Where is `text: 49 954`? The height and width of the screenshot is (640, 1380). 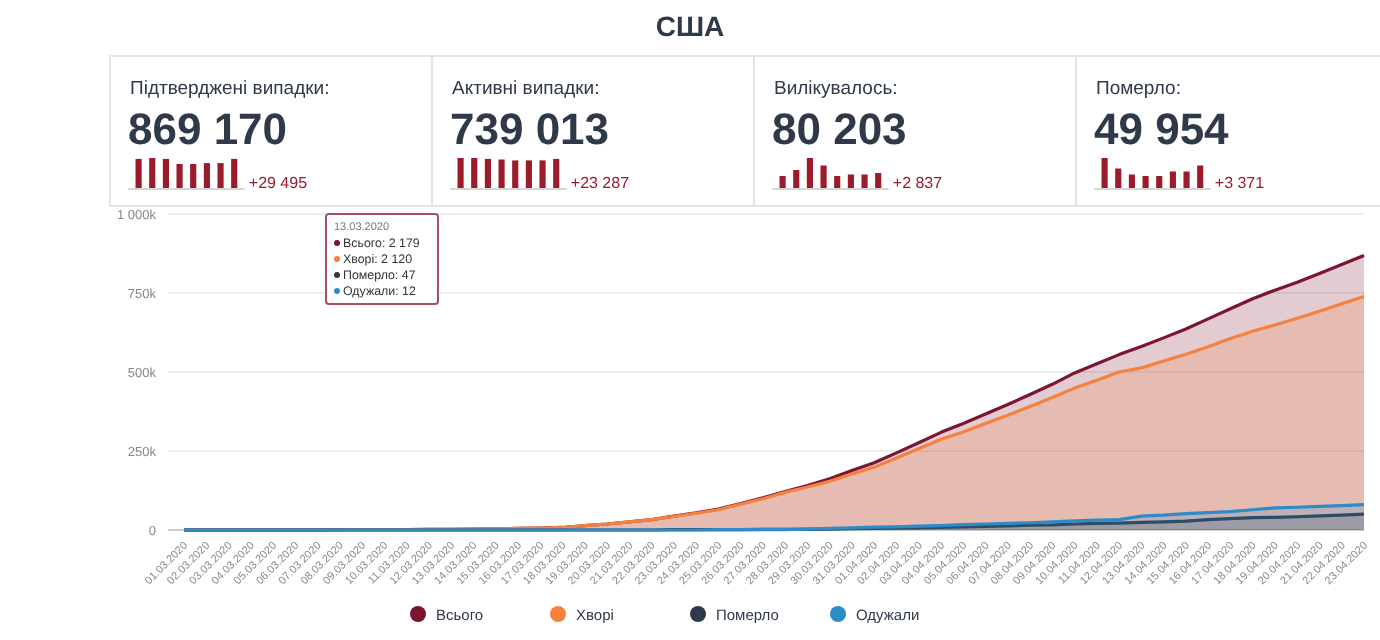 text: 49 954 is located at coordinates (1162, 129).